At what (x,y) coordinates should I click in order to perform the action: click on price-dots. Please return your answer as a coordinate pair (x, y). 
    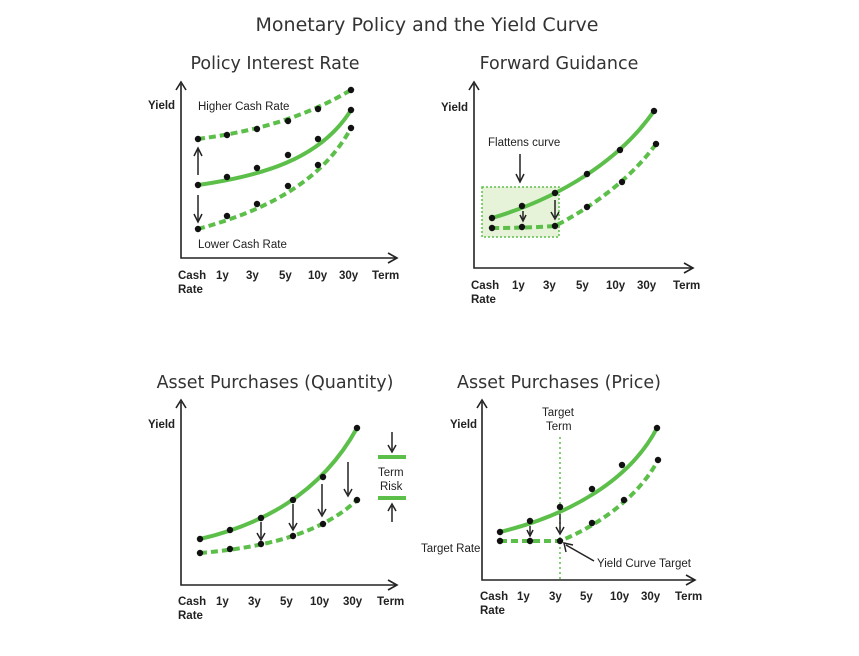
    Looking at the image, I should click on (579, 484).